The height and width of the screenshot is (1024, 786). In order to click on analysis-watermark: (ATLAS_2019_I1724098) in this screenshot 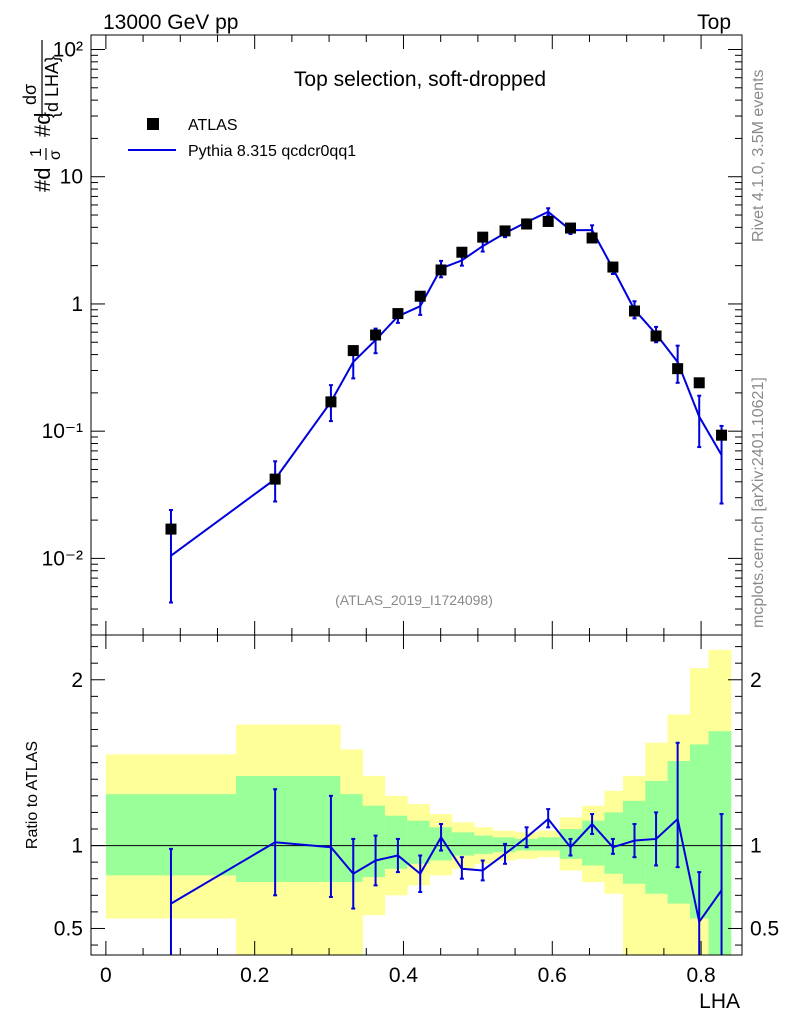, I will do `click(414, 600)`.